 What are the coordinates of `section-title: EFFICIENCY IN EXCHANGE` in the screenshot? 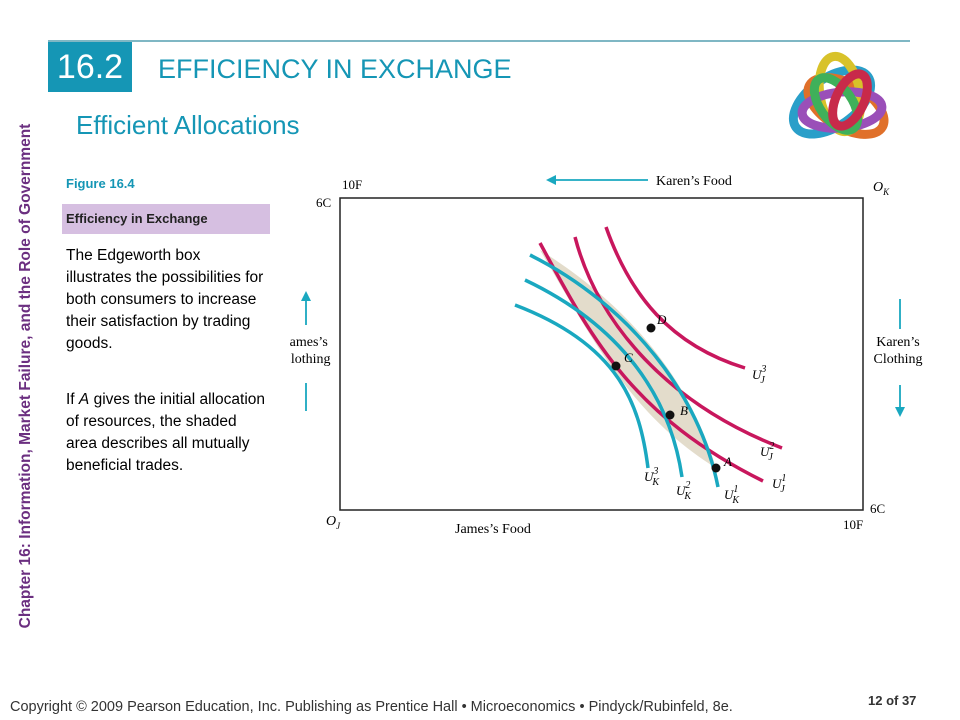 It's located at (335, 69).